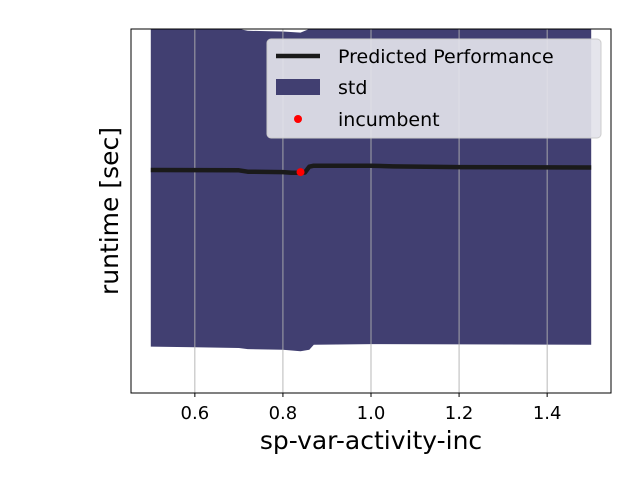 Image resolution: width=640 pixels, height=480 pixels. Describe the element at coordinates (283, 413) in the screenshot. I see `x-tick-label: 0.8` at that location.